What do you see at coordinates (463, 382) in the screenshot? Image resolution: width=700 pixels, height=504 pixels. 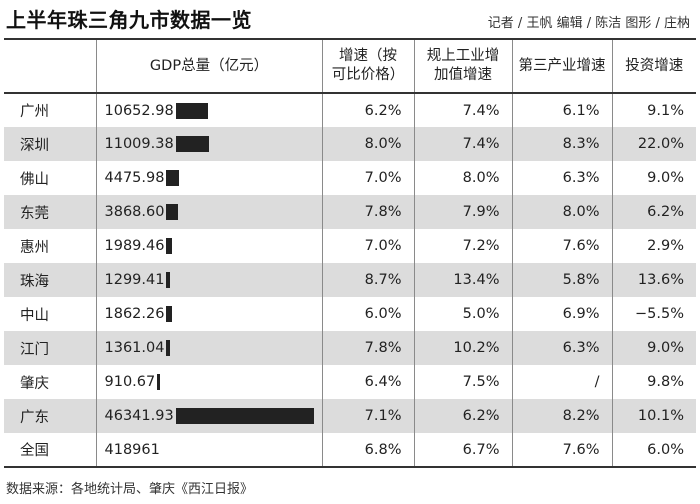 I see `cell-industry: 7.5%` at bounding box center [463, 382].